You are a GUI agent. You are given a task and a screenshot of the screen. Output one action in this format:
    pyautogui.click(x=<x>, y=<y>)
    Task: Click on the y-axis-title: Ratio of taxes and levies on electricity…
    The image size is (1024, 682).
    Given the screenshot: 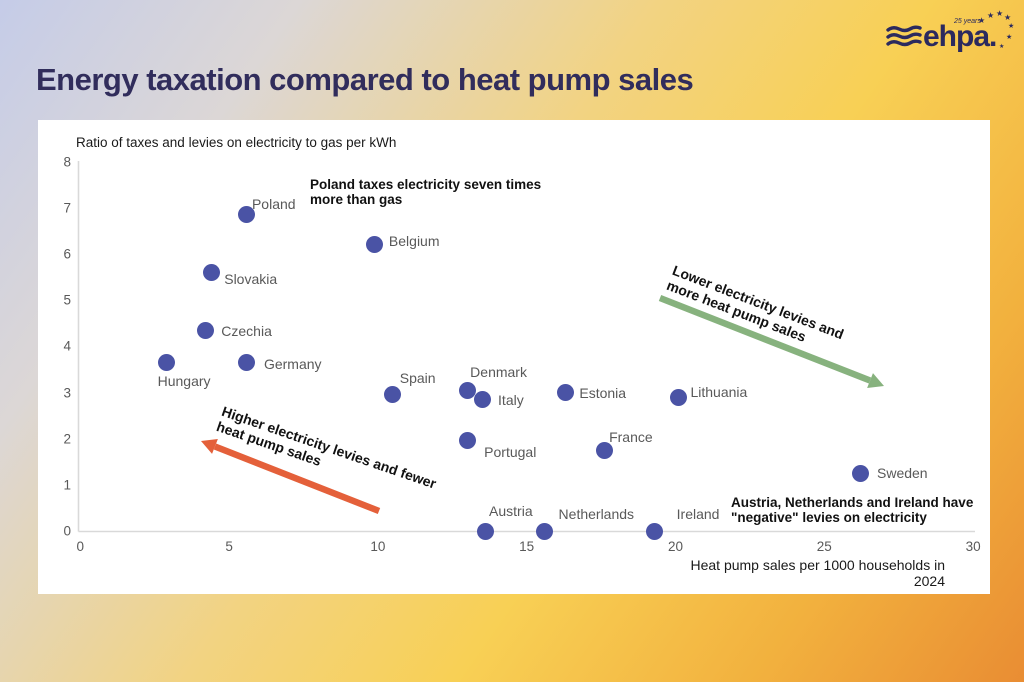 What is the action you would take?
    pyautogui.click(x=236, y=142)
    